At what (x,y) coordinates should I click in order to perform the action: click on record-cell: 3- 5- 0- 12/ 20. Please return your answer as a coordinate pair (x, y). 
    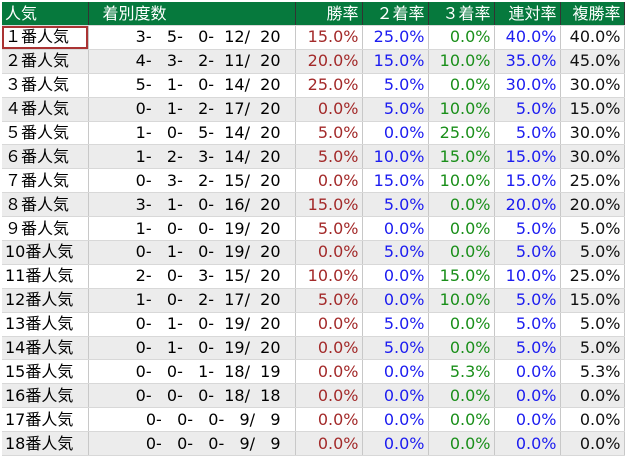
    Looking at the image, I should click on (192, 37).